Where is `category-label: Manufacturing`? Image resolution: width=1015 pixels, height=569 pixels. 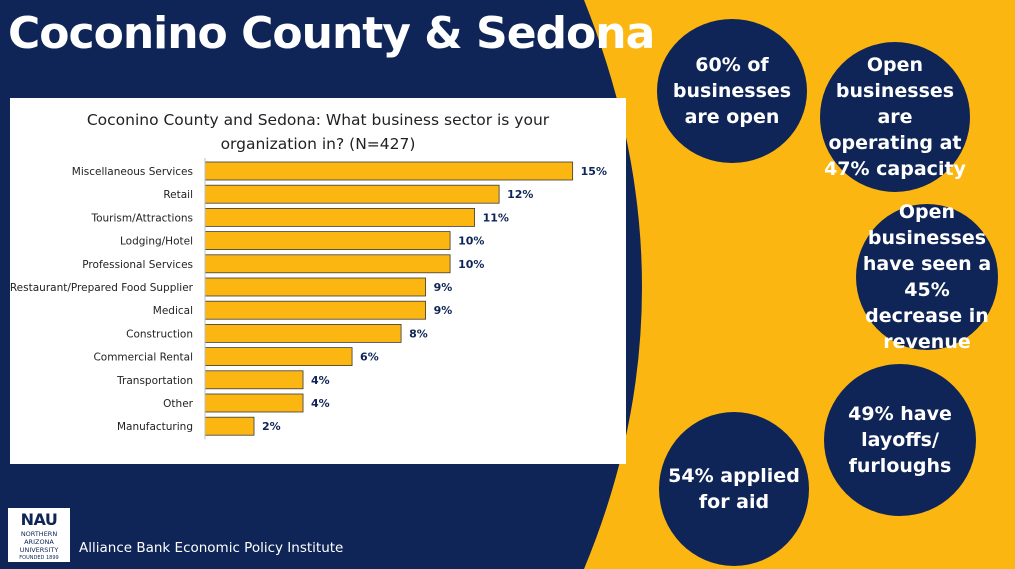 category-label: Manufacturing is located at coordinates (155, 427).